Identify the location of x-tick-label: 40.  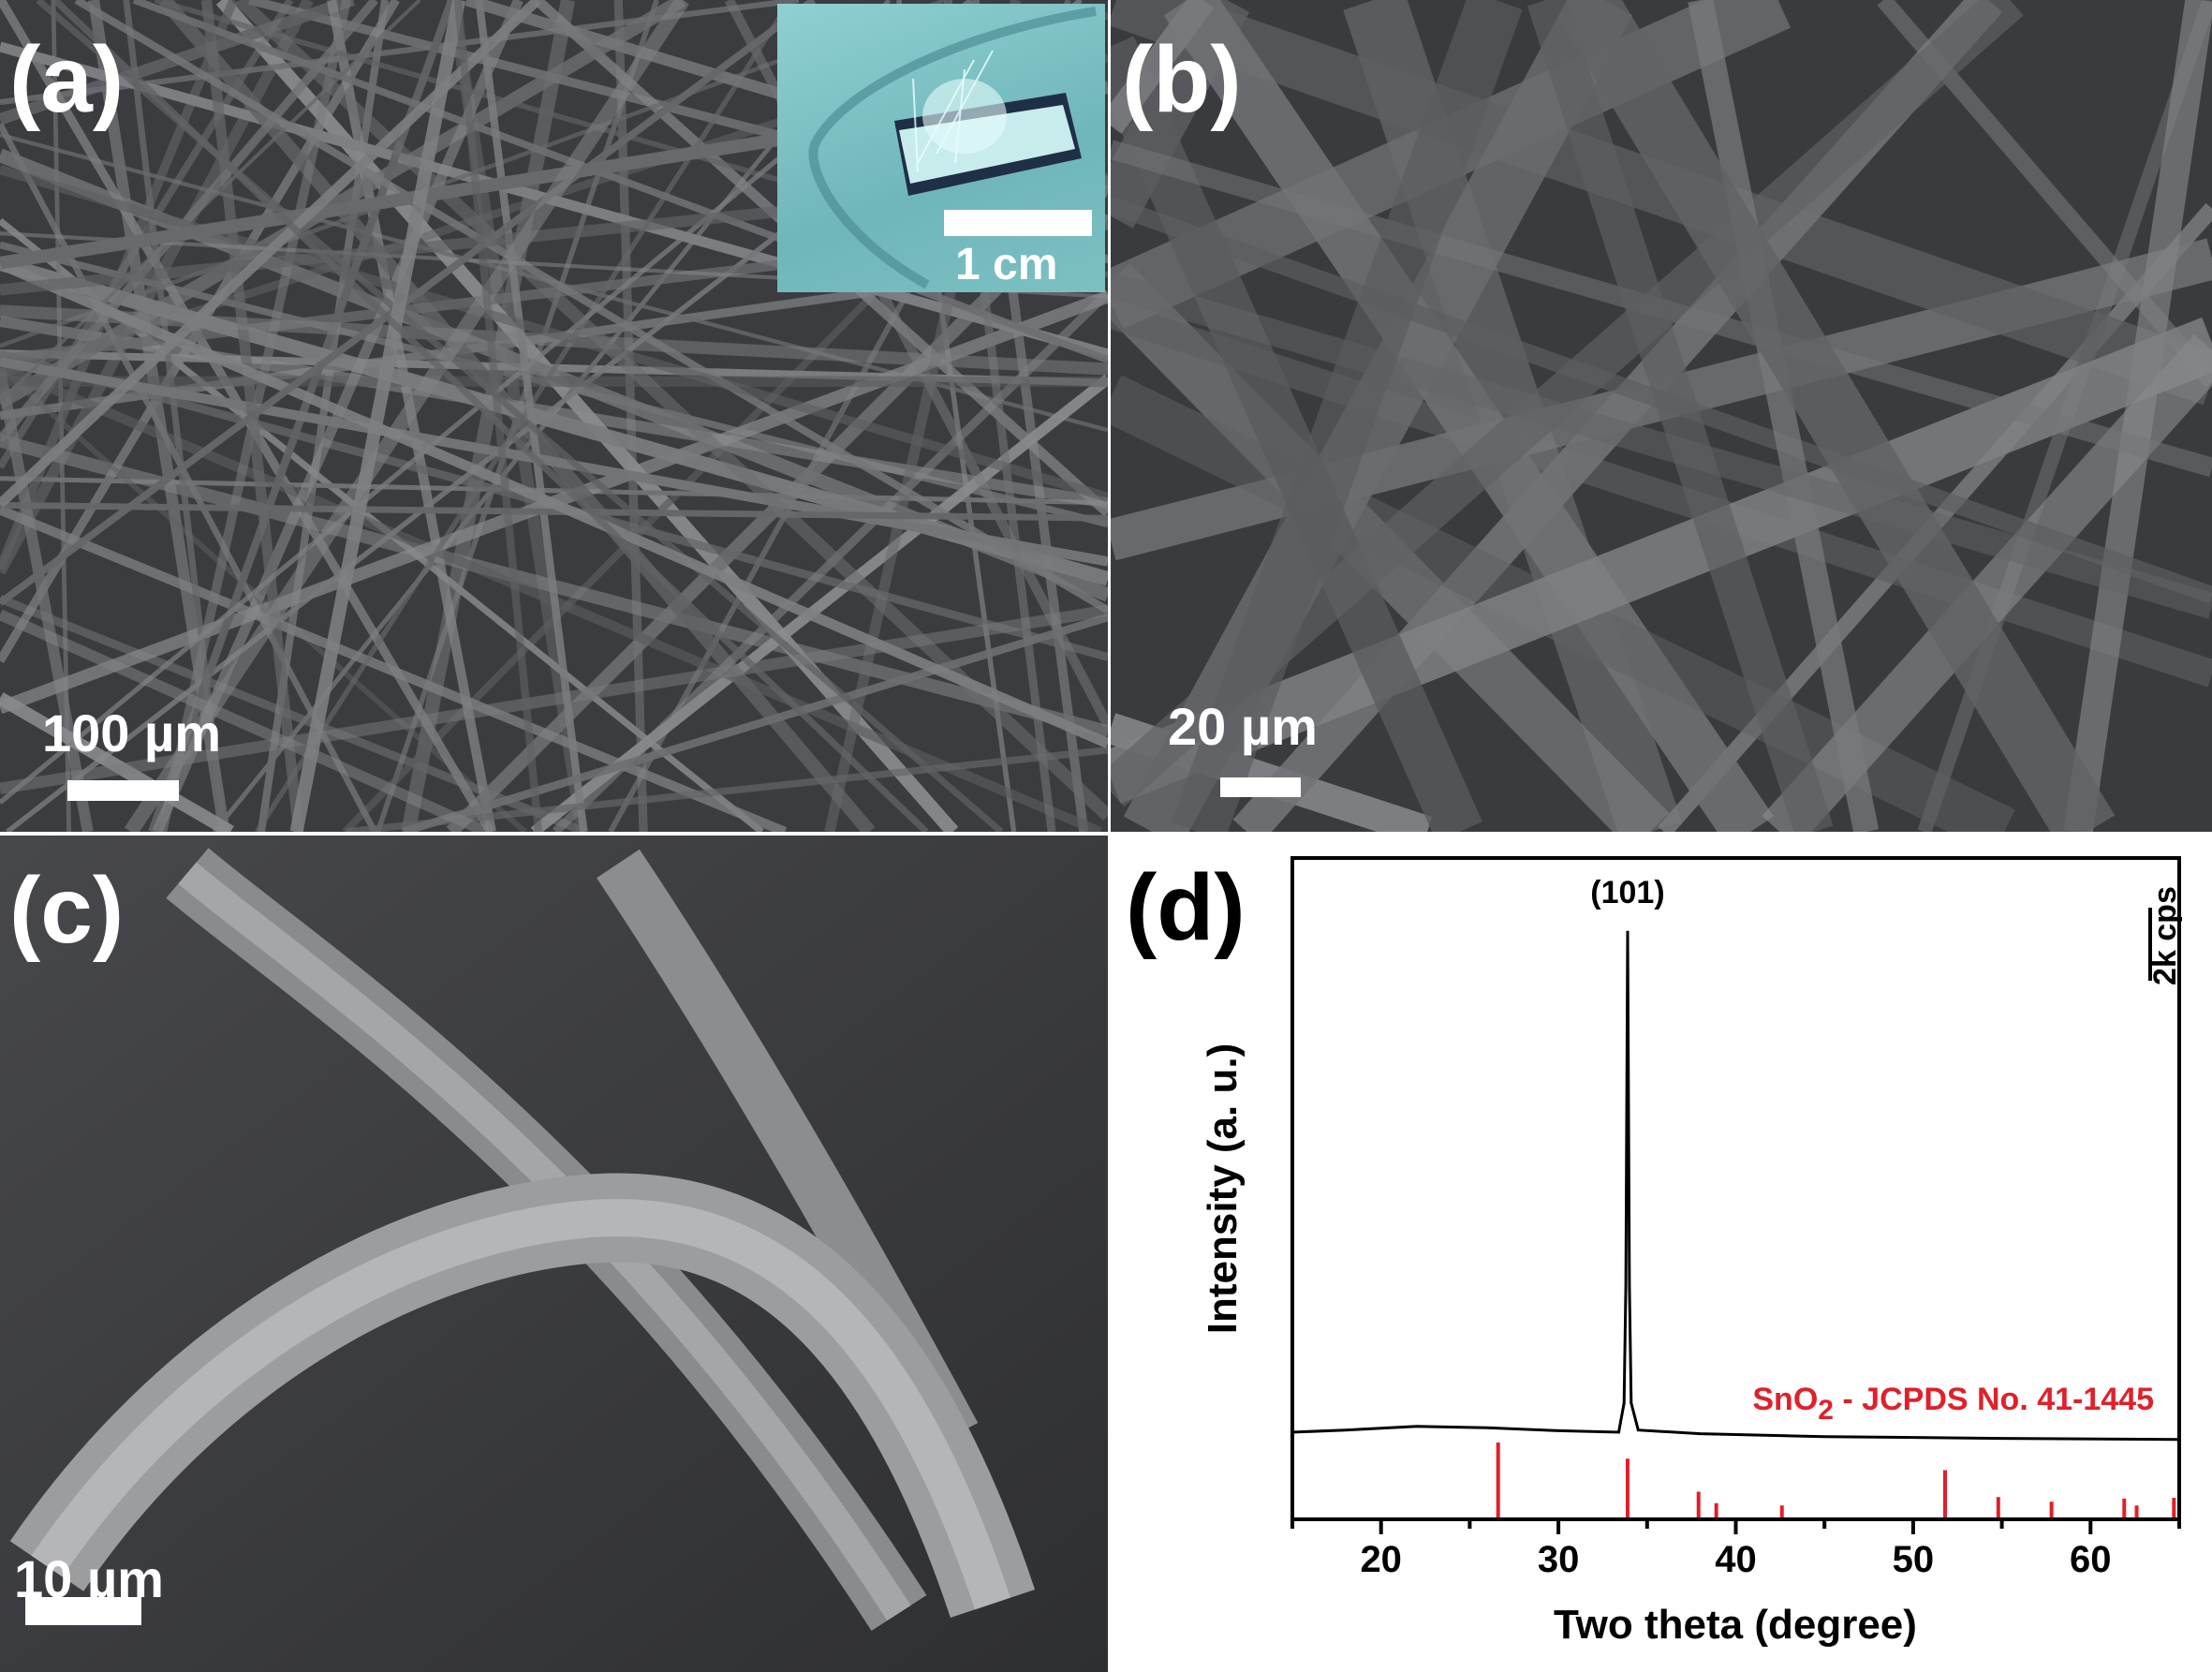
(1736, 1559).